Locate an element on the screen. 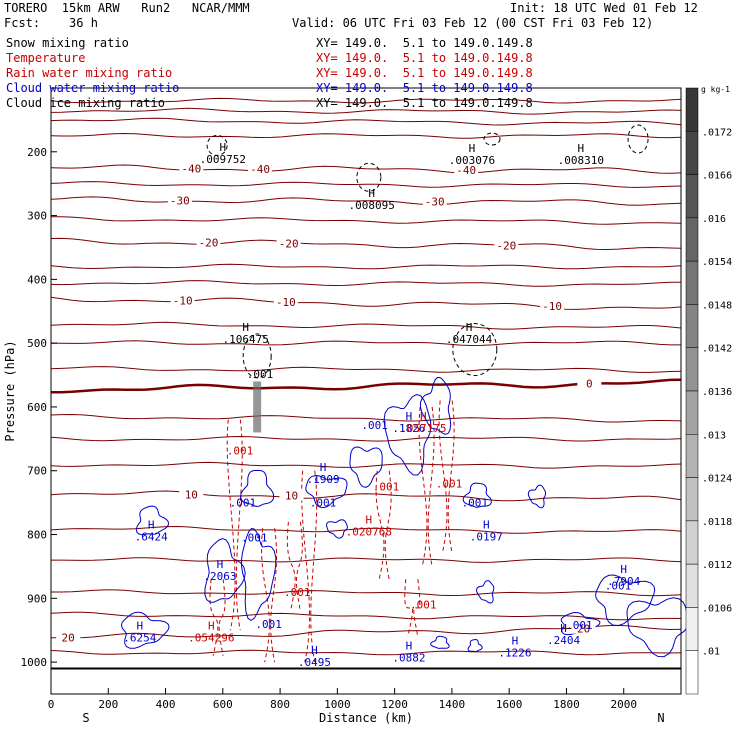  colorbar-level-label: .0154 is located at coordinates (717, 262).